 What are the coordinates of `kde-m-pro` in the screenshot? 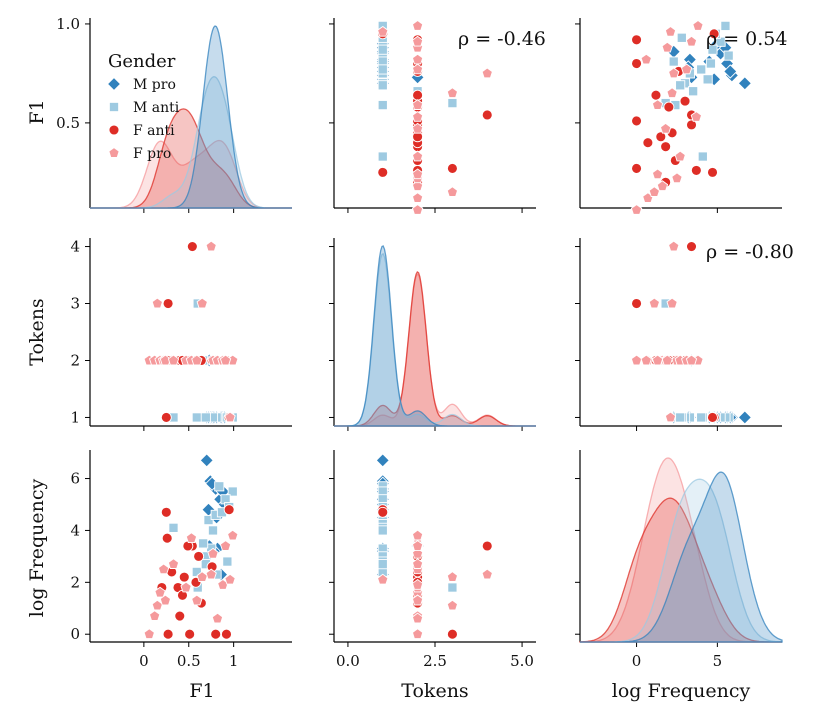 It's located at (681, 557).